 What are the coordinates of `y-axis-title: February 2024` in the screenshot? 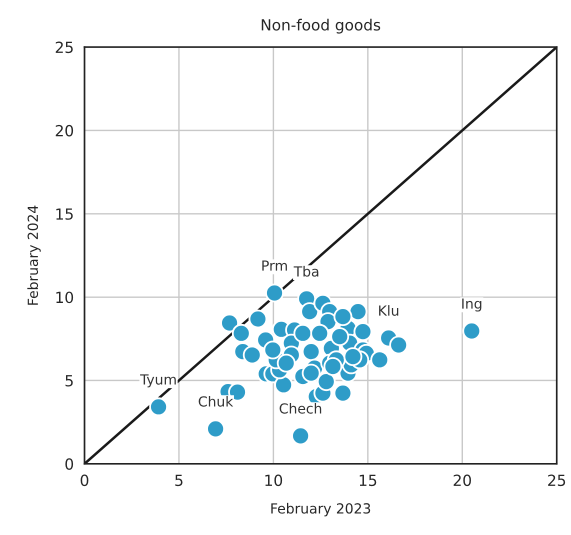 It's located at (34, 255).